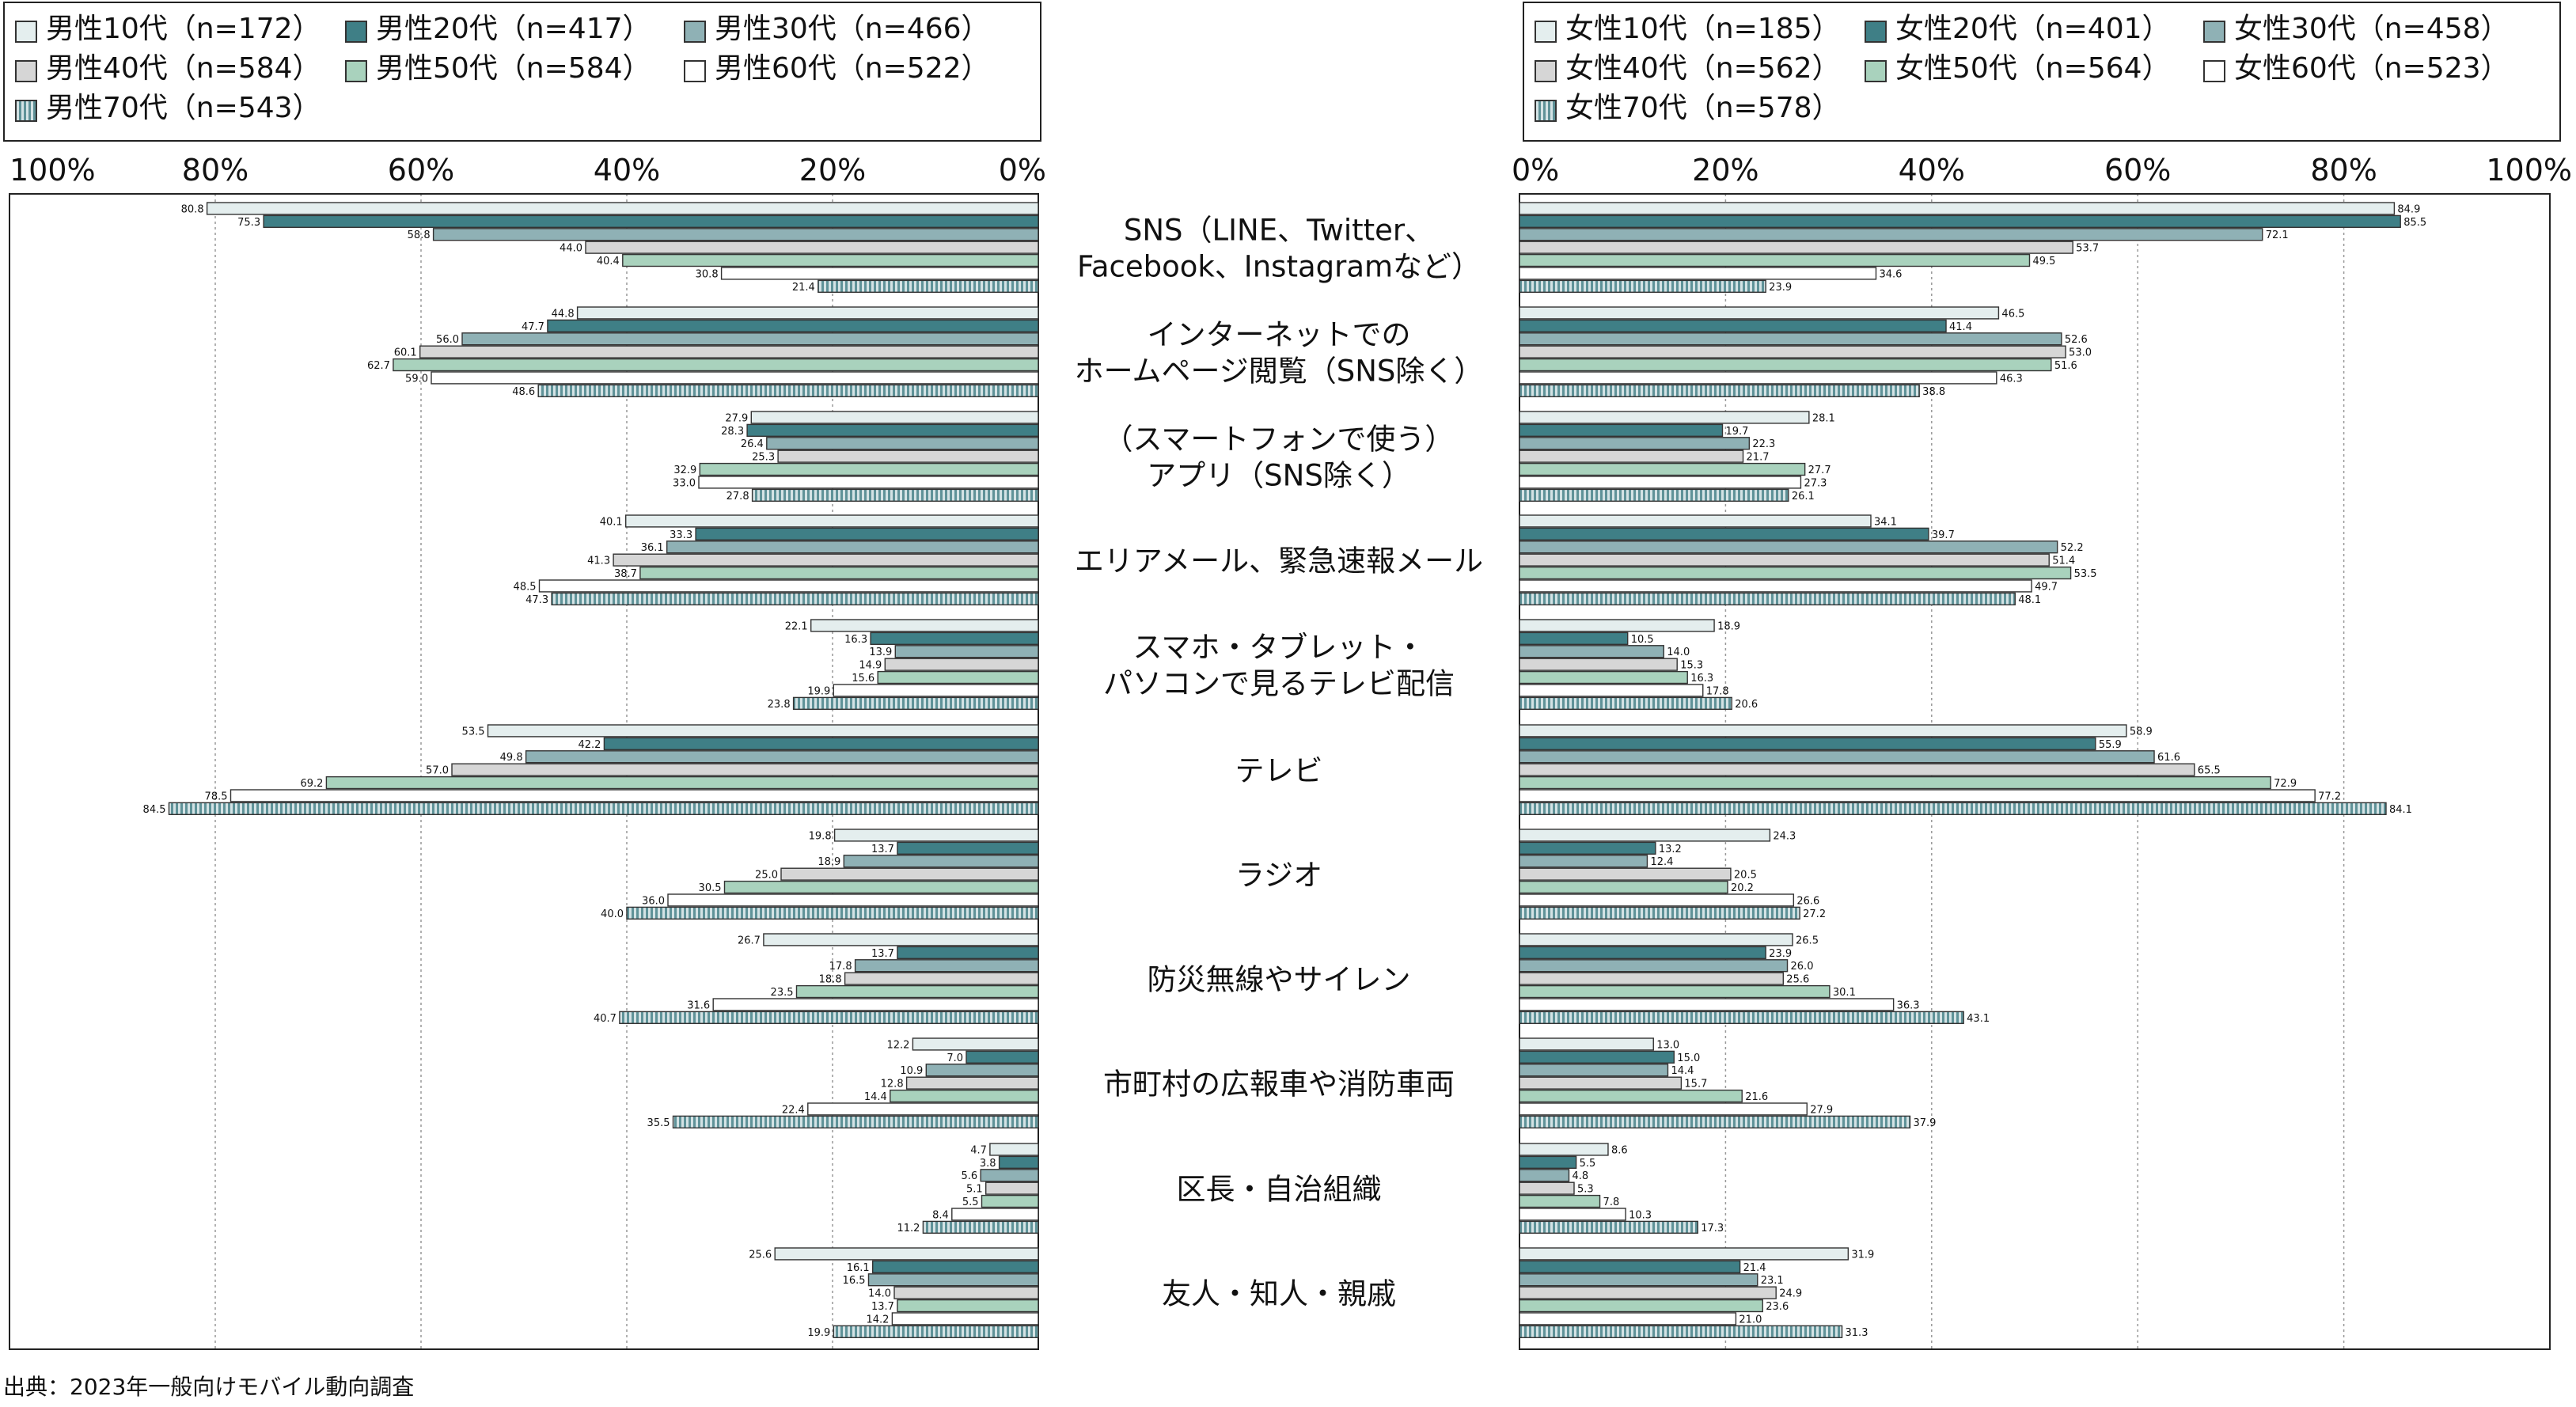 Image resolution: width=2576 pixels, height=1407 pixels. Describe the element at coordinates (311, 784) in the screenshot. I see `data-label: 69.2` at that location.